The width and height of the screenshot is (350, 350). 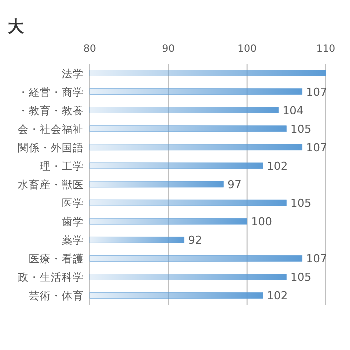 I want to click on data-label: 92, so click(x=195, y=241).